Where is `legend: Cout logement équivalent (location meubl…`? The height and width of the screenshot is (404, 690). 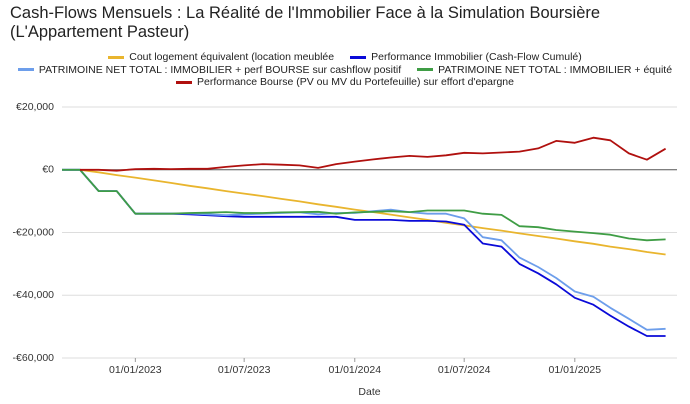
legend: Cout logement équivalent (location meubl… is located at coordinates (345, 70).